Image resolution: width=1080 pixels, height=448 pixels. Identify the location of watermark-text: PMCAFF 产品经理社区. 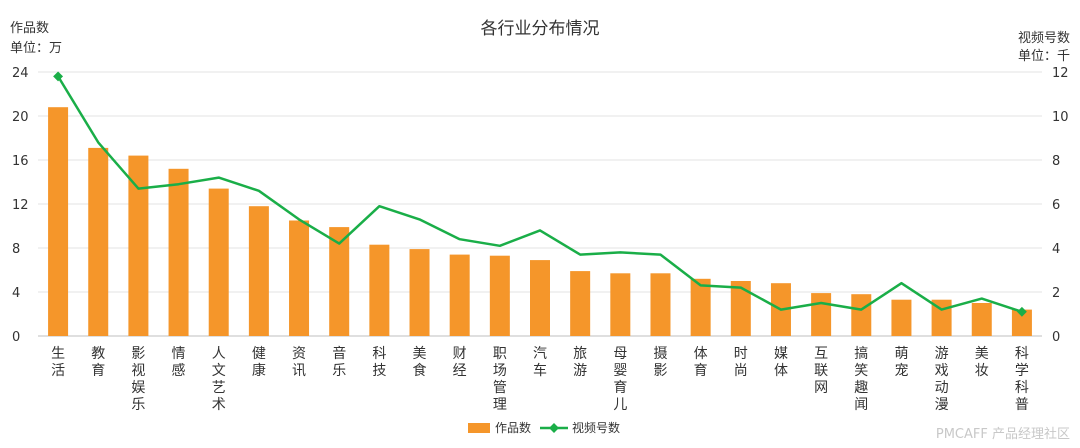
(1002, 434).